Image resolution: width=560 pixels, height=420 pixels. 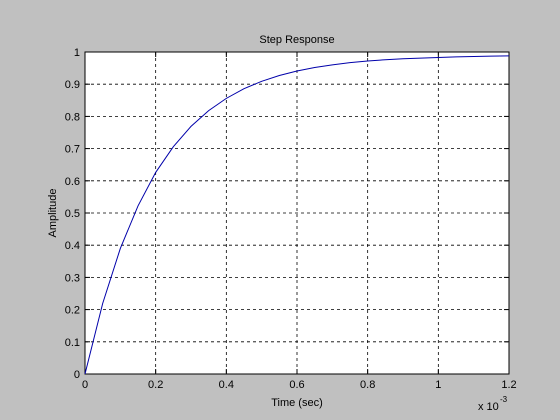 I want to click on x-multiplier: x 10, so click(x=488, y=407).